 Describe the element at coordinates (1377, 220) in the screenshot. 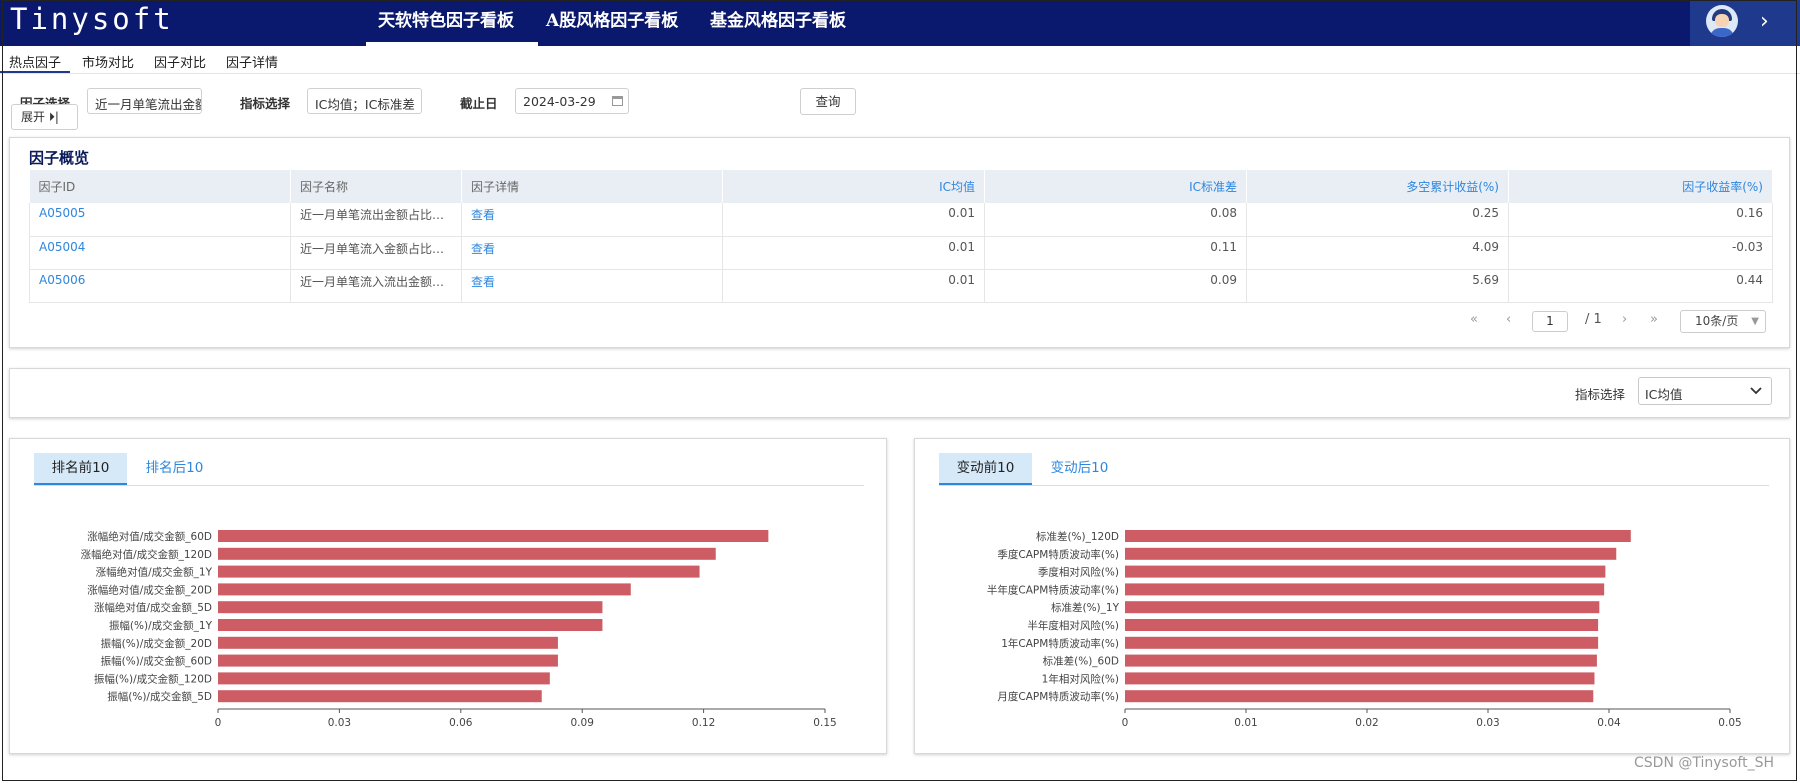

I see `long-short-return-cell: 0.25` at that location.